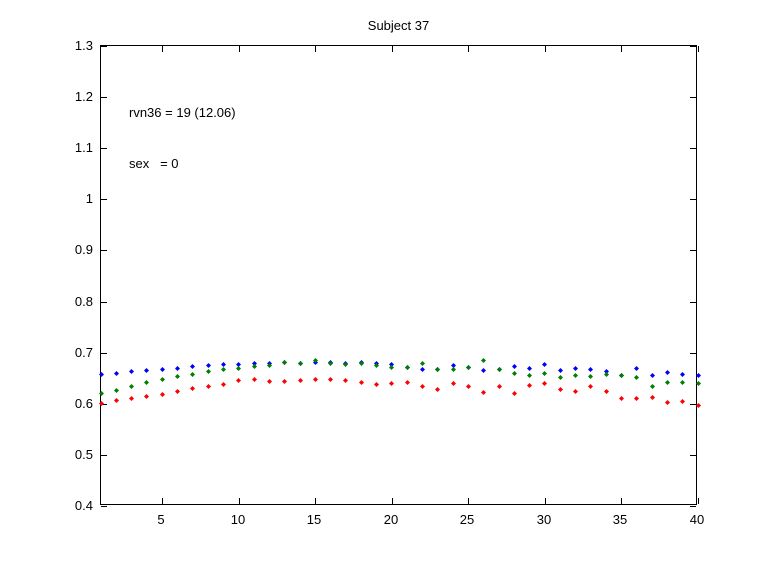 The height and width of the screenshot is (576, 769). I want to click on annotation-text: rvn36 = 19 (12.06) sex = 0, so click(182, 138).